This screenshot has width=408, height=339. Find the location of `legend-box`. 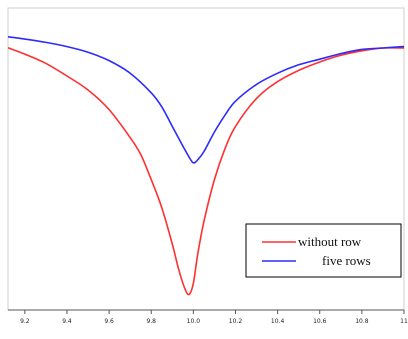

legend-box is located at coordinates (323, 250).